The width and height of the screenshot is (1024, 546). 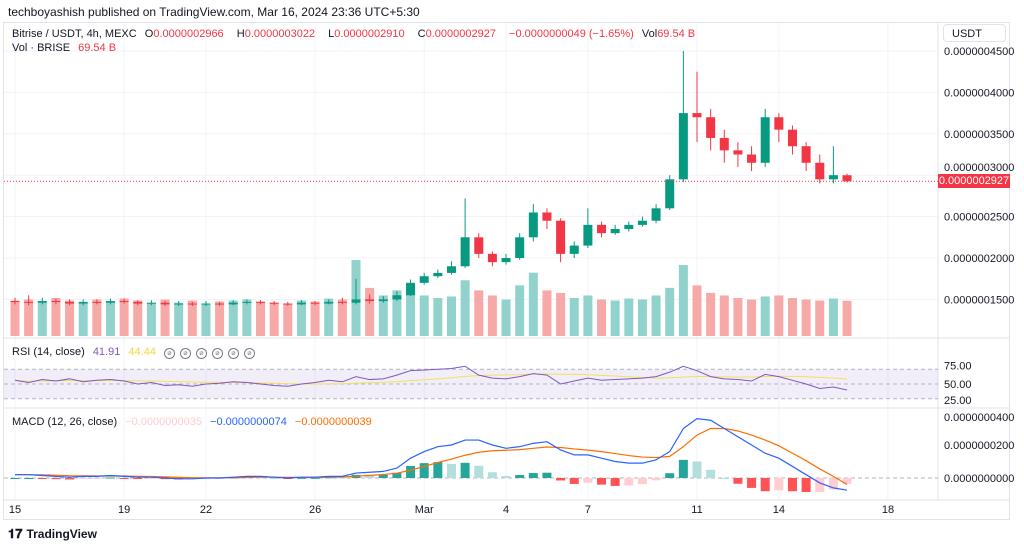 I want to click on price-axis-label: 0.0000004500, so click(x=979, y=52).